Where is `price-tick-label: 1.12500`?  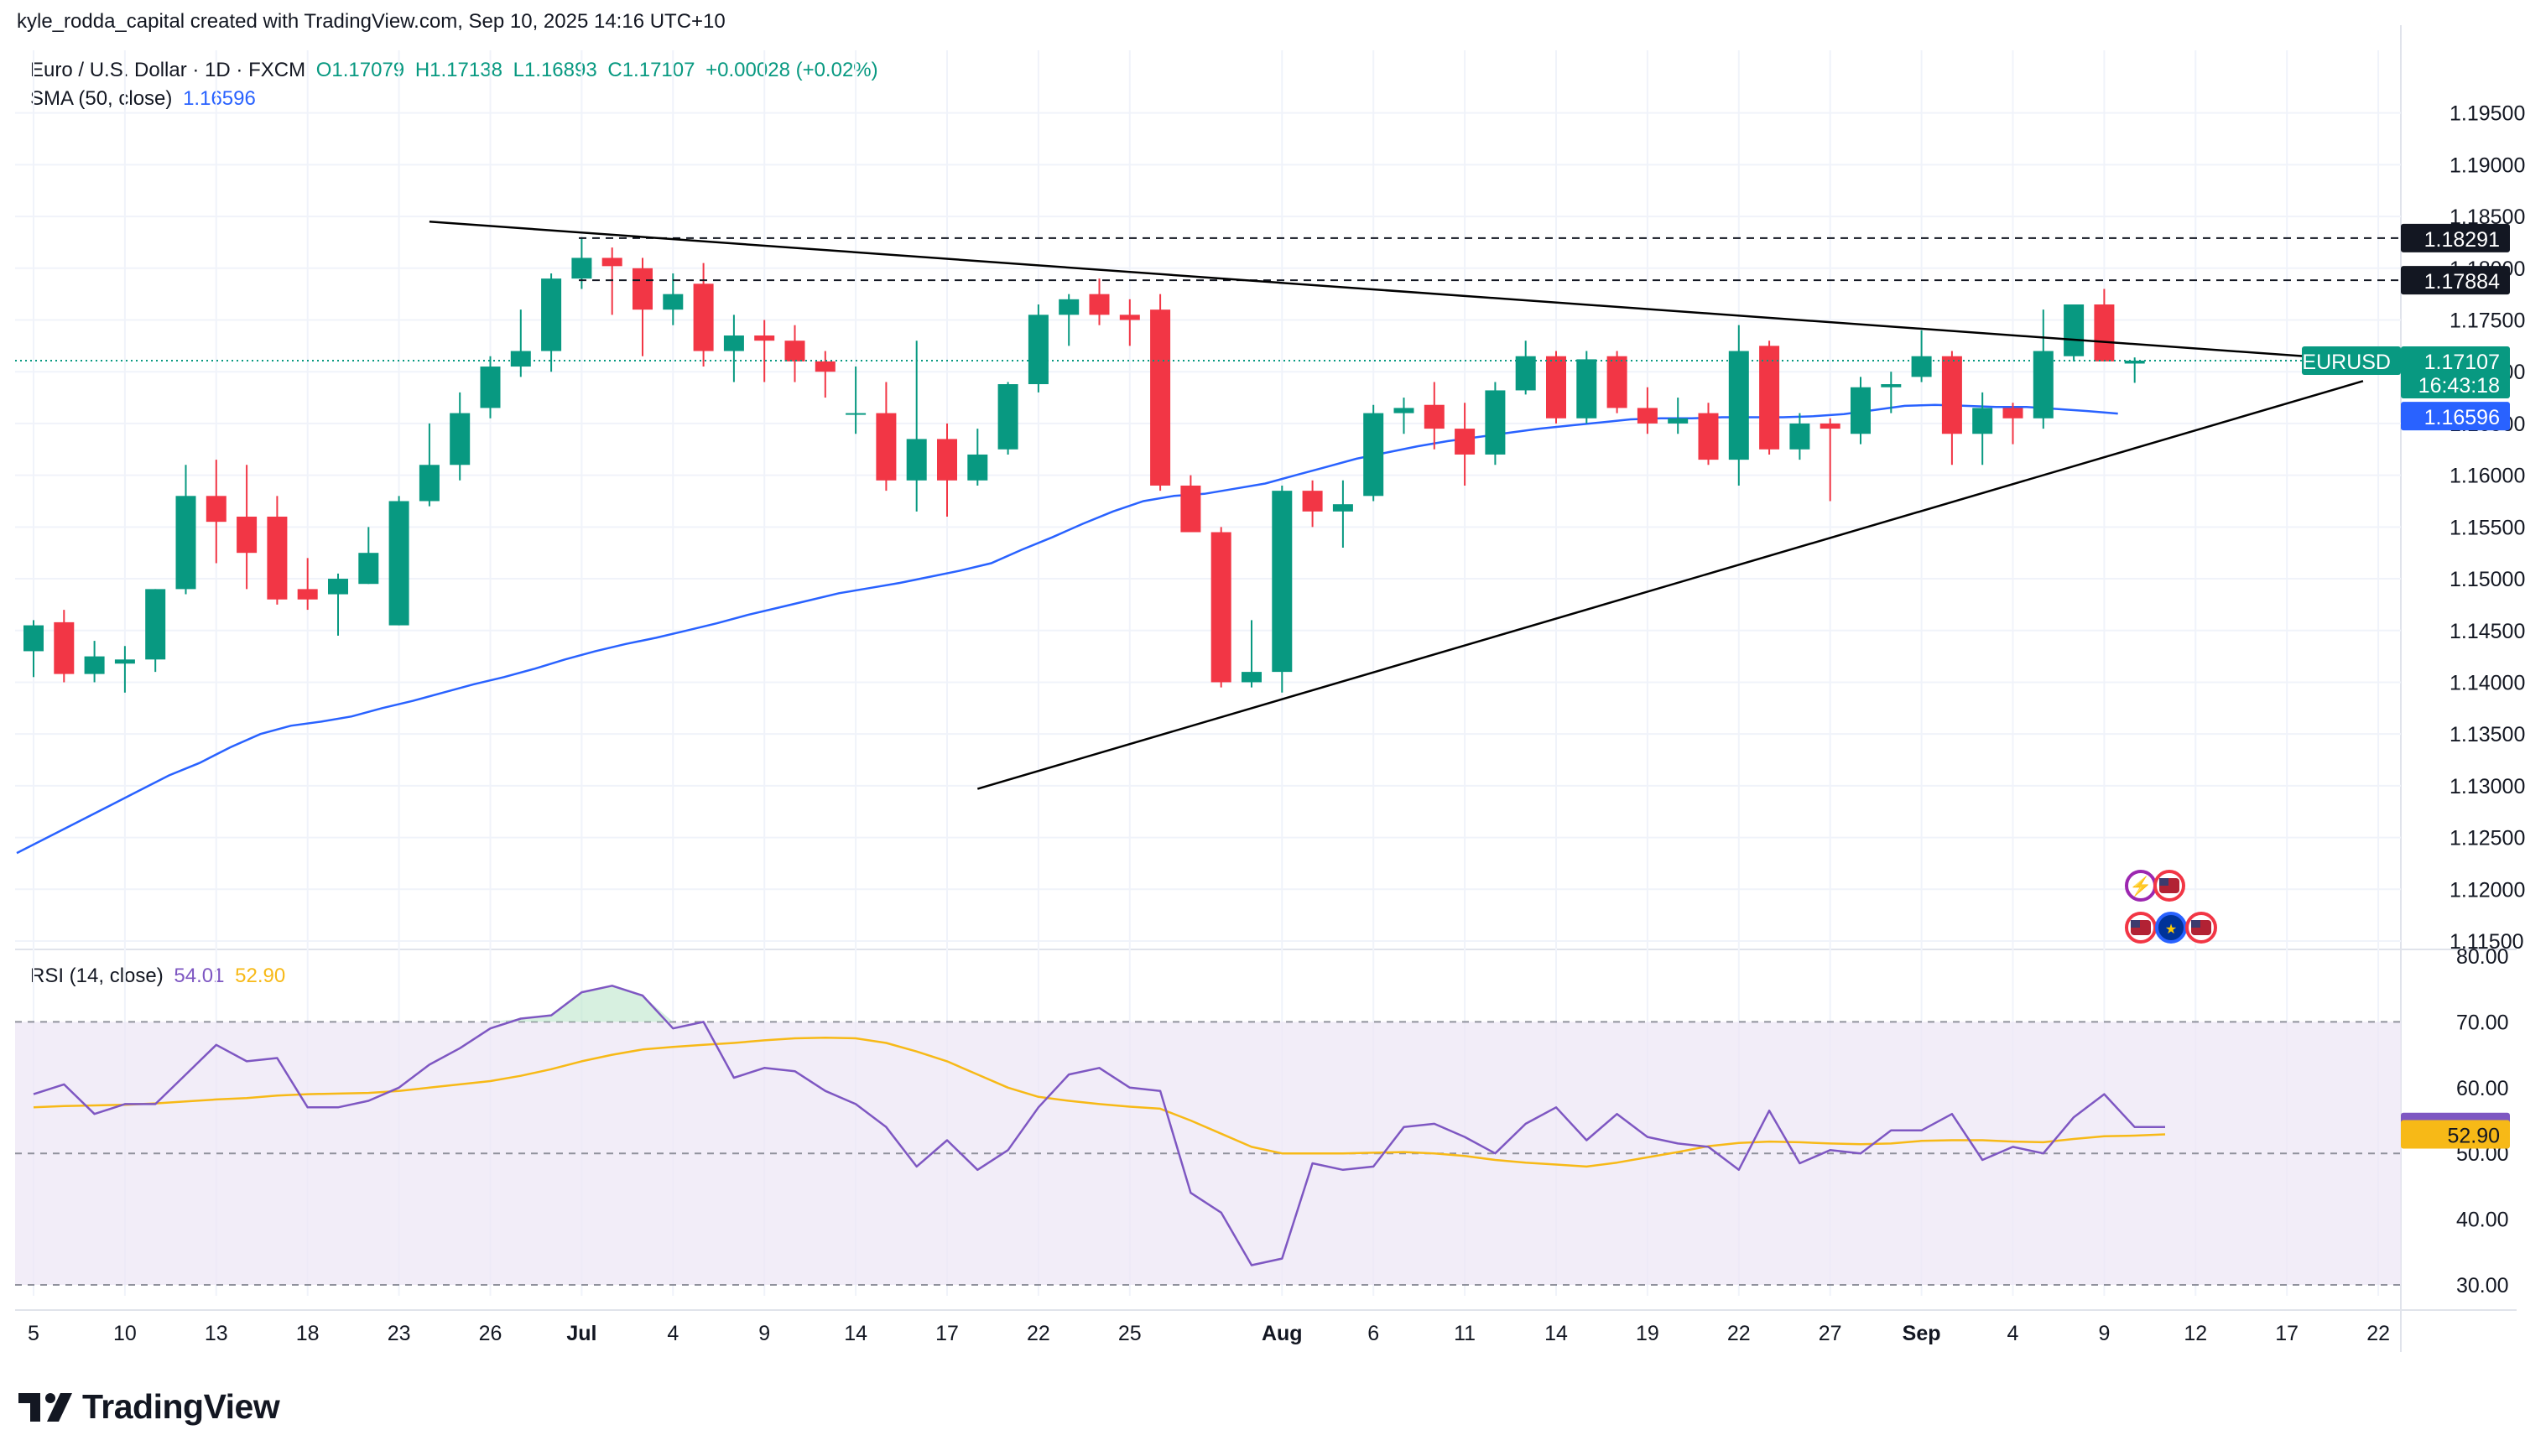 price-tick-label: 1.12500 is located at coordinates (2487, 838).